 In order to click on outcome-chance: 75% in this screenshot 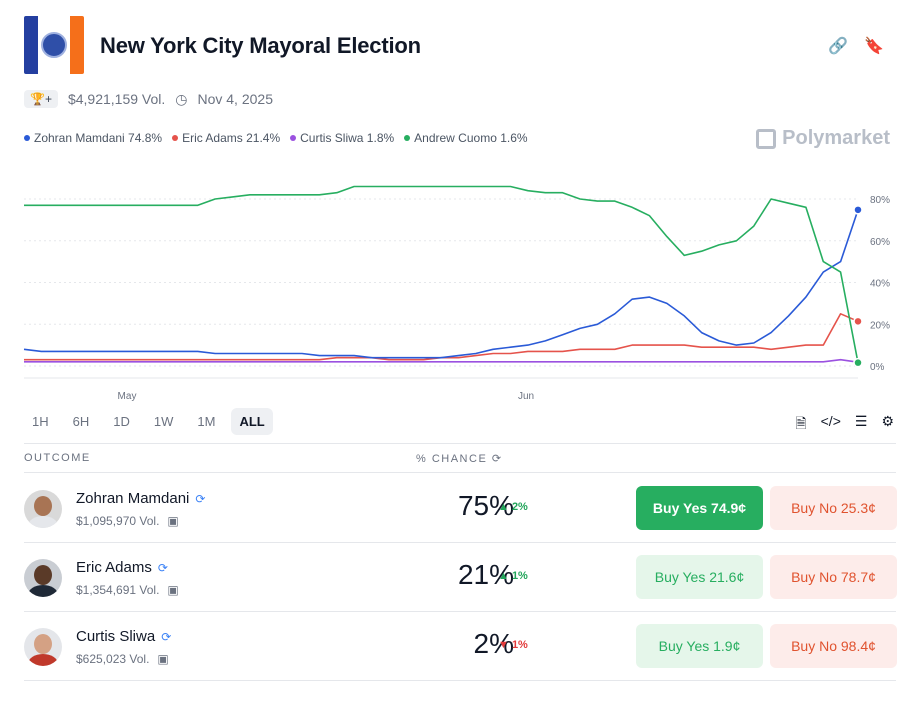, I will do `click(485, 505)`.